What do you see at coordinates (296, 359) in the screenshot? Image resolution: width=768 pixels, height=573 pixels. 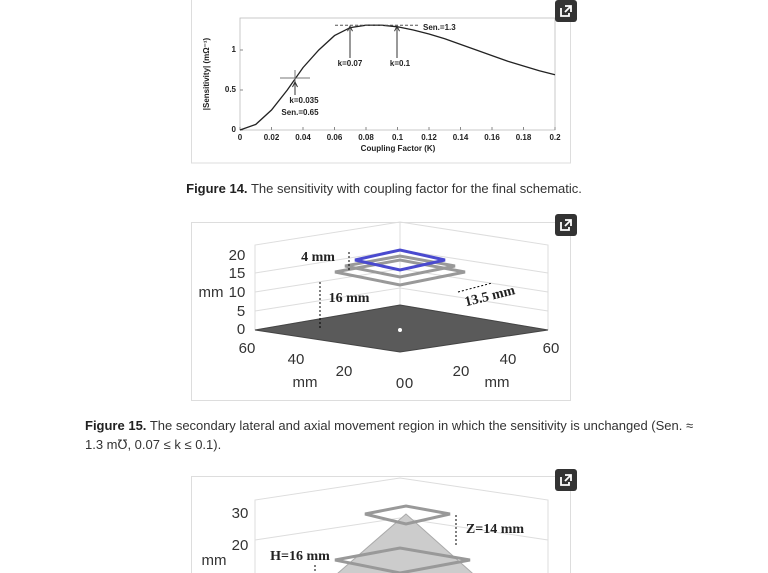 I see `x-tick: 40` at bounding box center [296, 359].